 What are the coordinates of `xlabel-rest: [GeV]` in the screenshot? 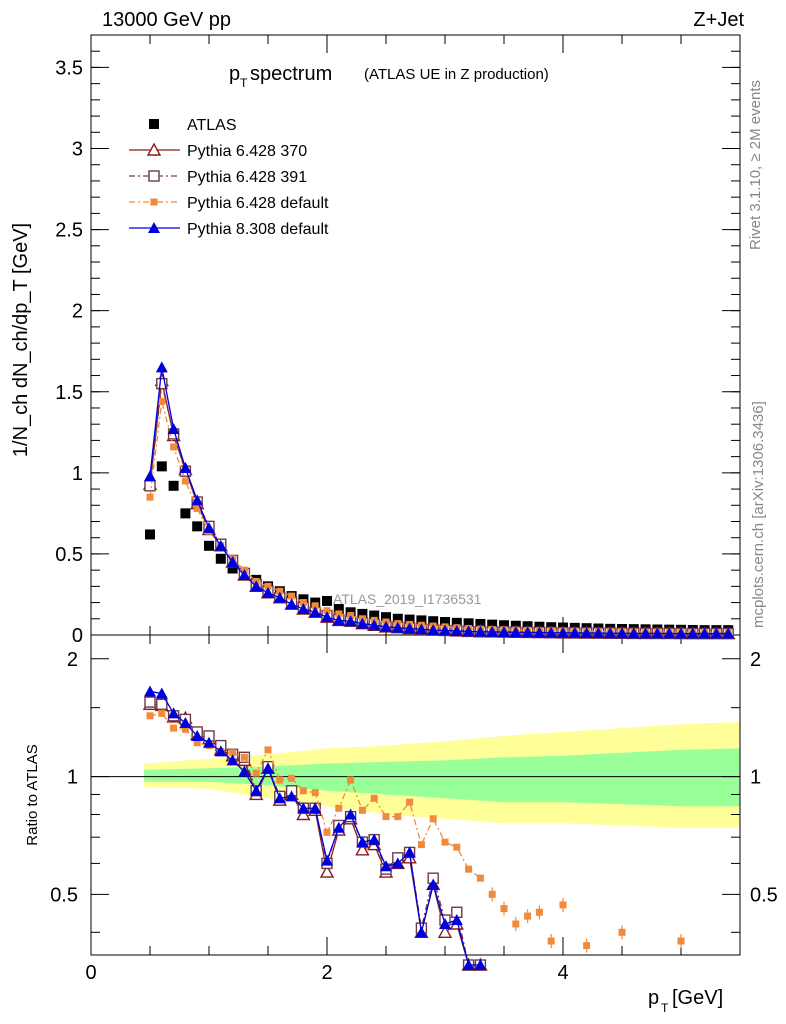 It's located at (697, 998).